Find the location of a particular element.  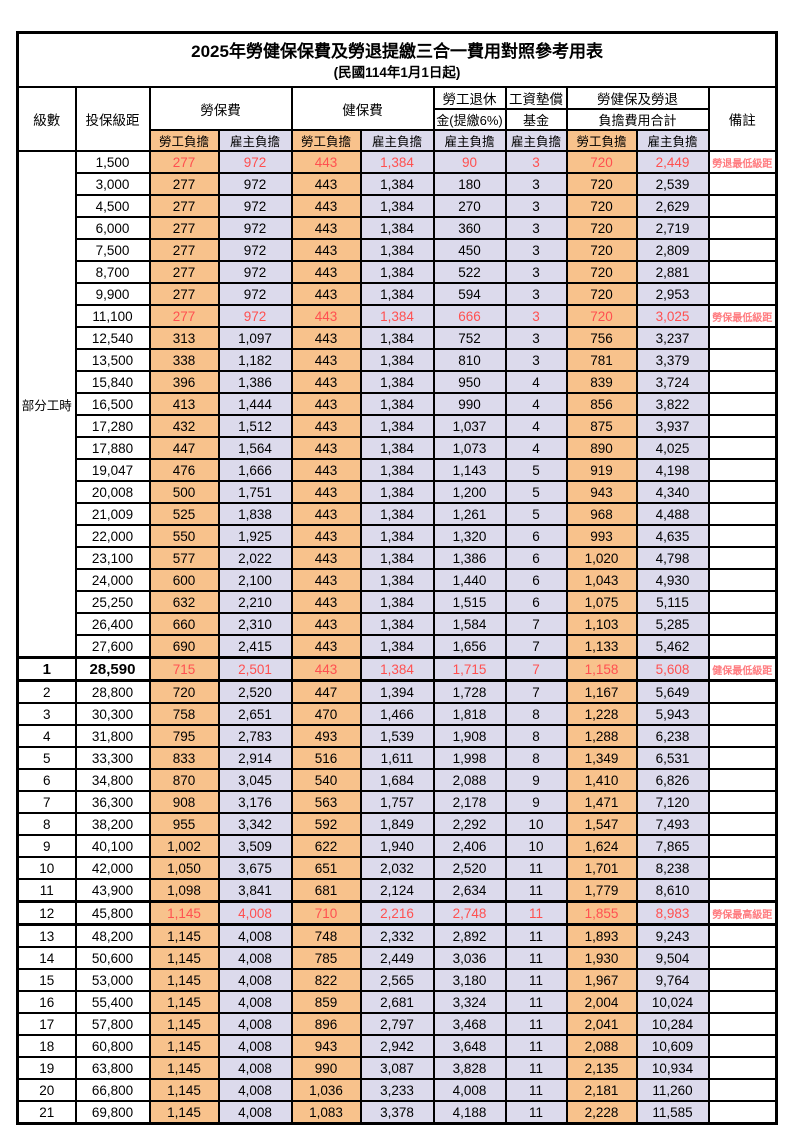

fee-cell: 2,748 is located at coordinates (469, 913).